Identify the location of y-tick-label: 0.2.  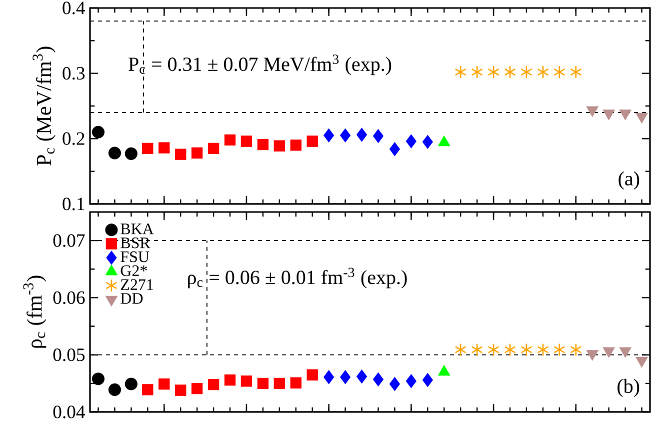
(73, 139).